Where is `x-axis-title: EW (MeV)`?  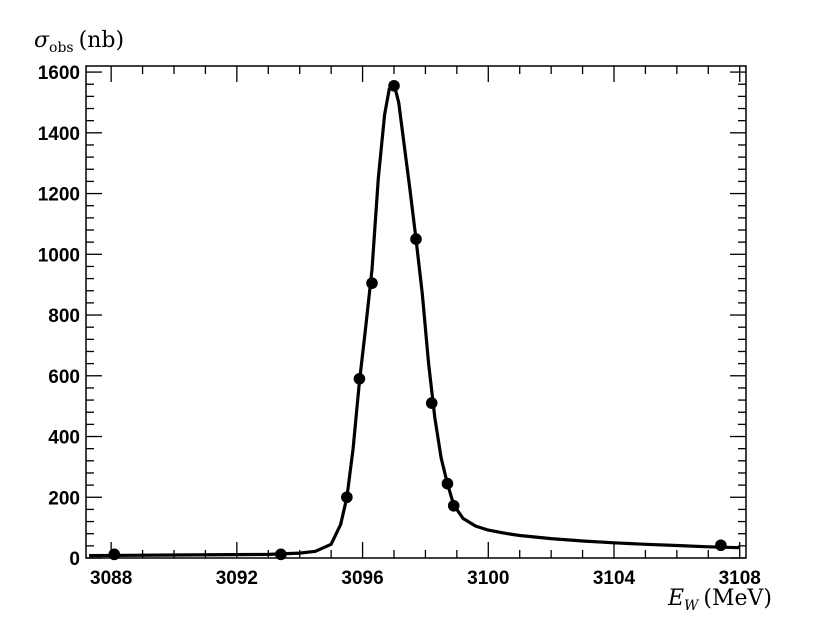
x-axis-title: EW (MeV) is located at coordinates (719, 600).